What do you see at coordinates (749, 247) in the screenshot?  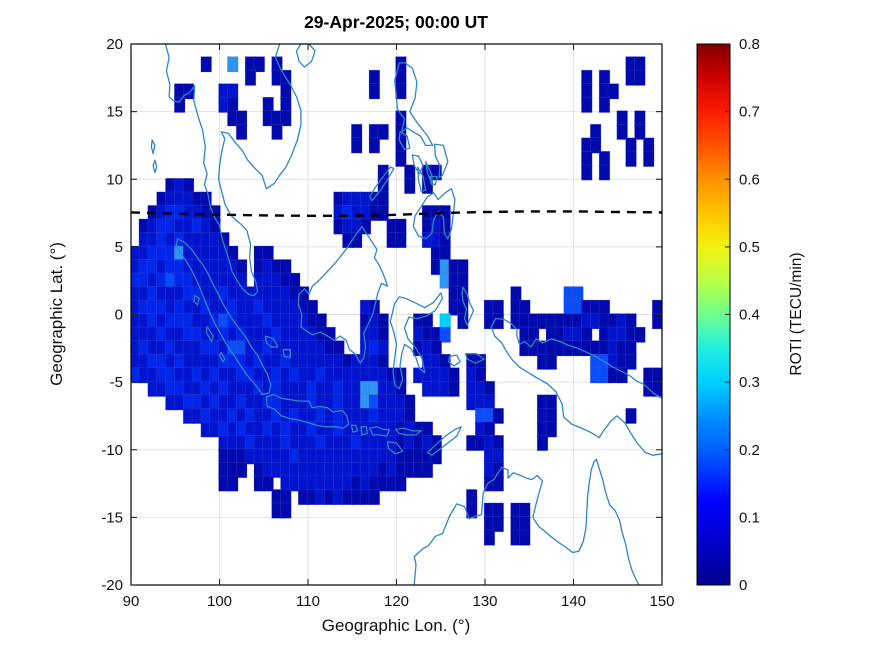 I see `colorbar-tick-label: 0.5` at bounding box center [749, 247].